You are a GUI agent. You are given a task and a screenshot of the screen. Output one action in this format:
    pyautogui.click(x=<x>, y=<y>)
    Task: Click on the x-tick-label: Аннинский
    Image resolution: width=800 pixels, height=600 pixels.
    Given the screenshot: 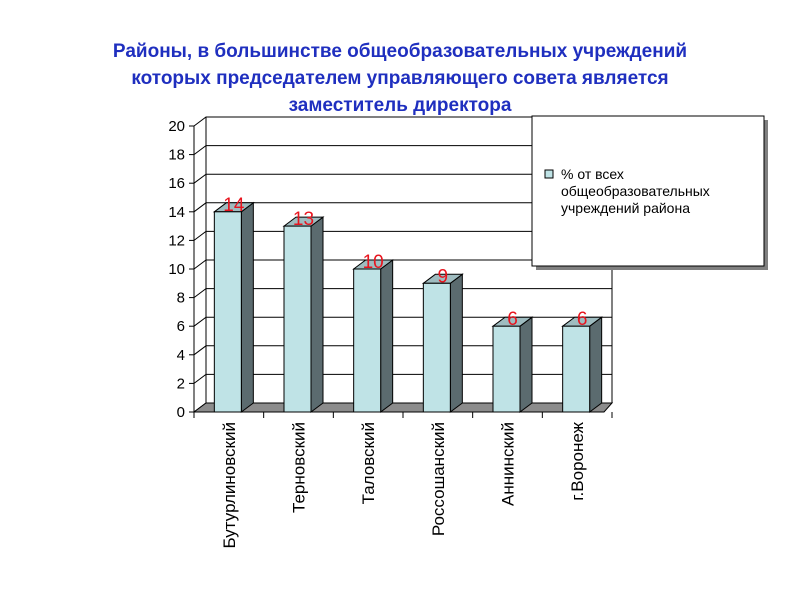 What is the action you would take?
    pyautogui.click(x=508, y=464)
    